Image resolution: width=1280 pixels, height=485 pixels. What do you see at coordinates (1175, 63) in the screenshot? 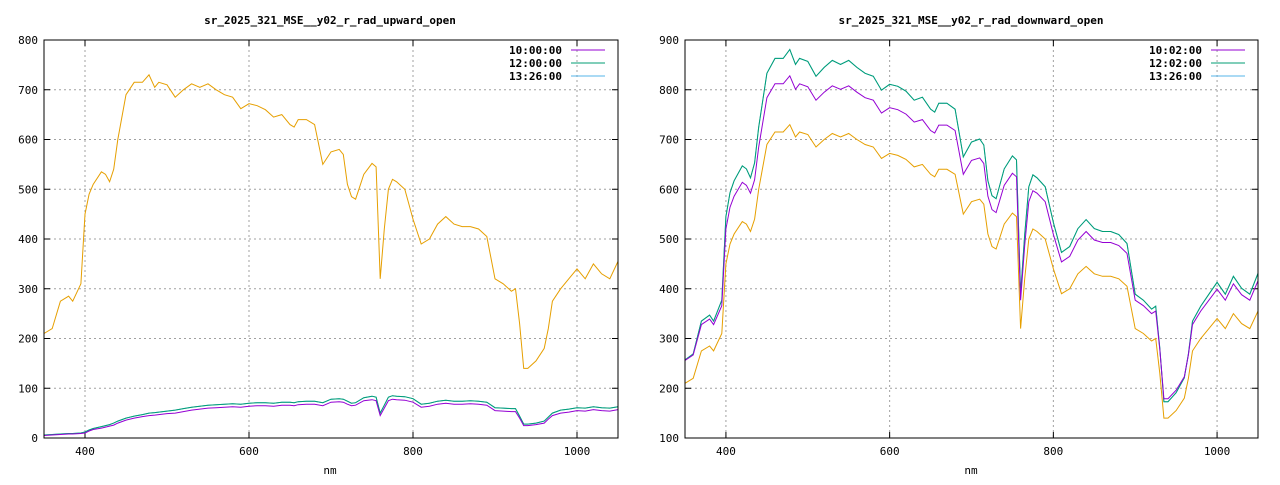
I see `legend-label: 12:02:00` at bounding box center [1175, 63].